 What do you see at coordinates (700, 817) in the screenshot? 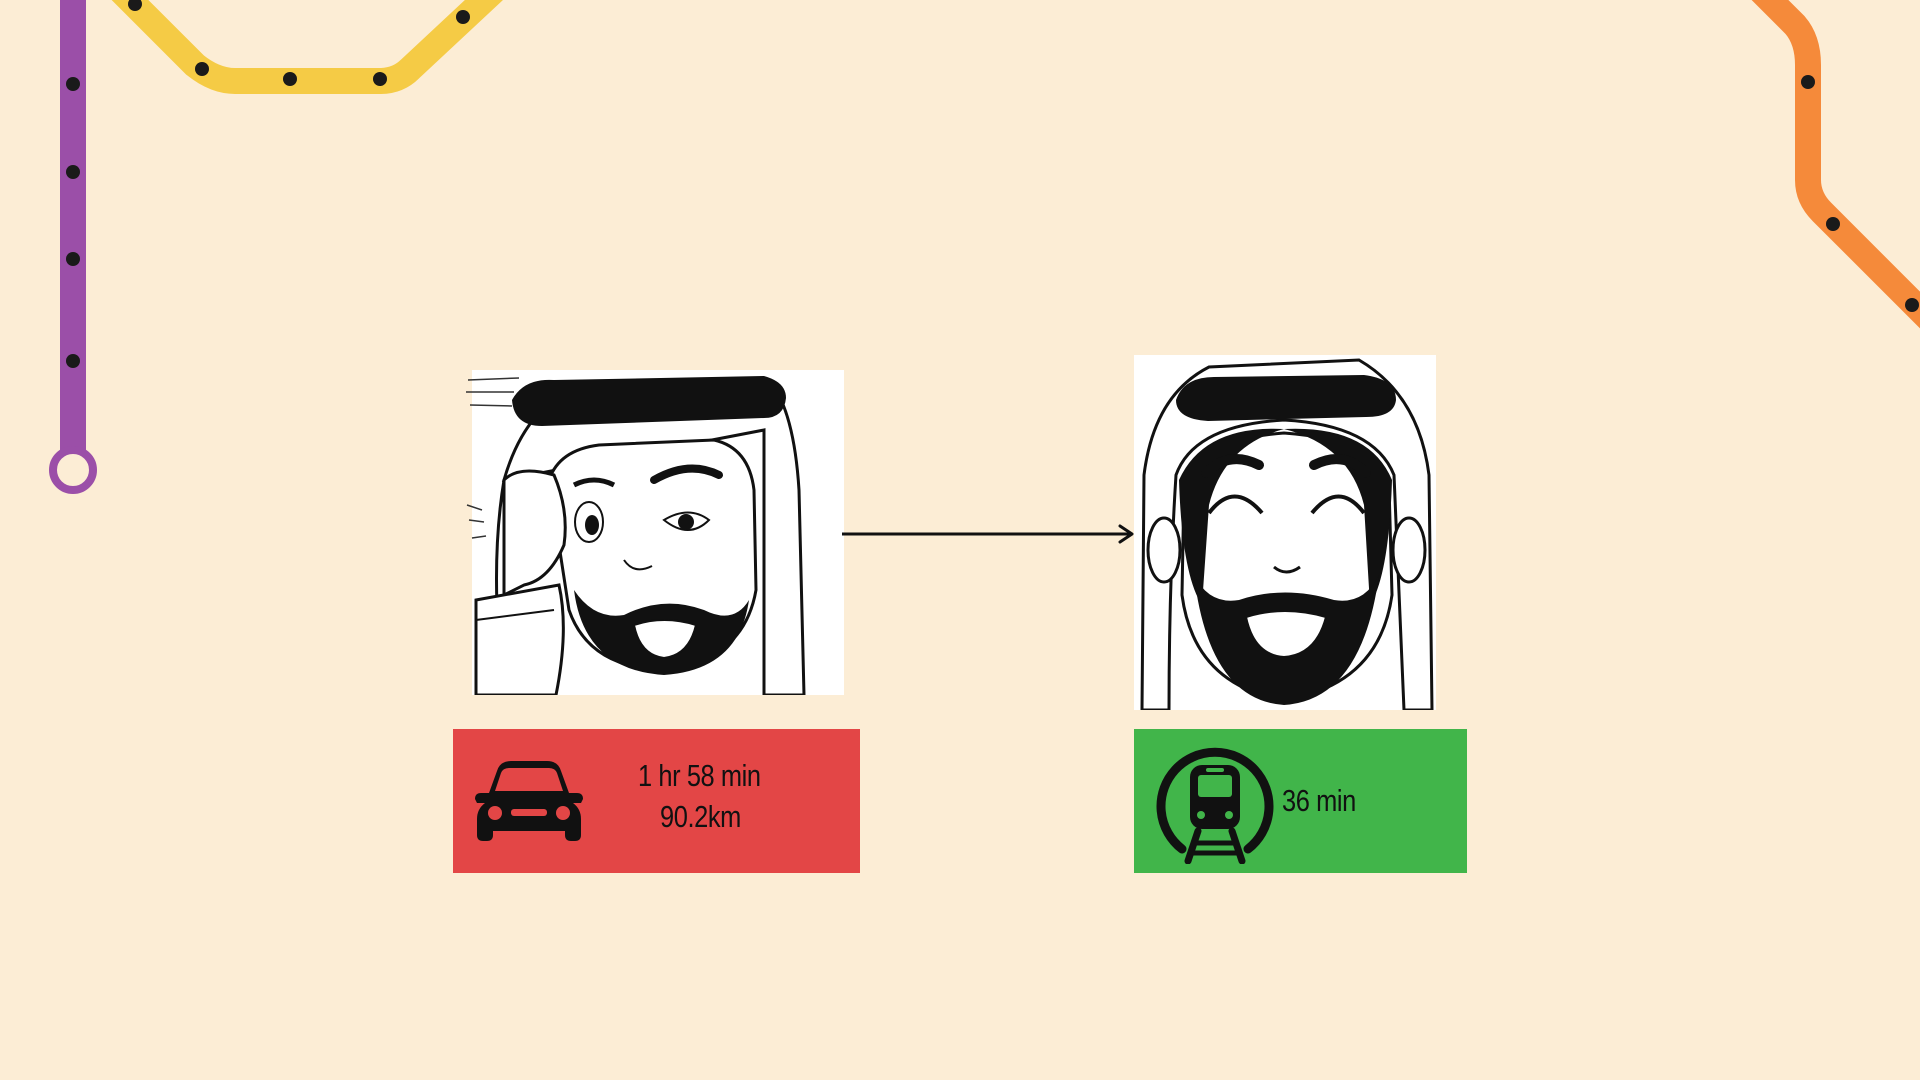
I see `car-distance-text: 90.2km` at bounding box center [700, 817].